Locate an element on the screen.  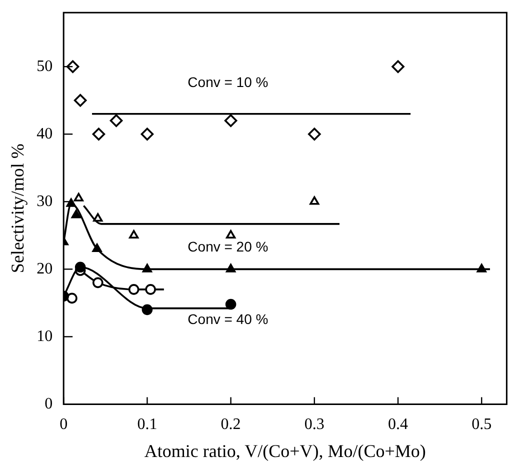
x-tick-label: 0.5 is located at coordinates (482, 425).